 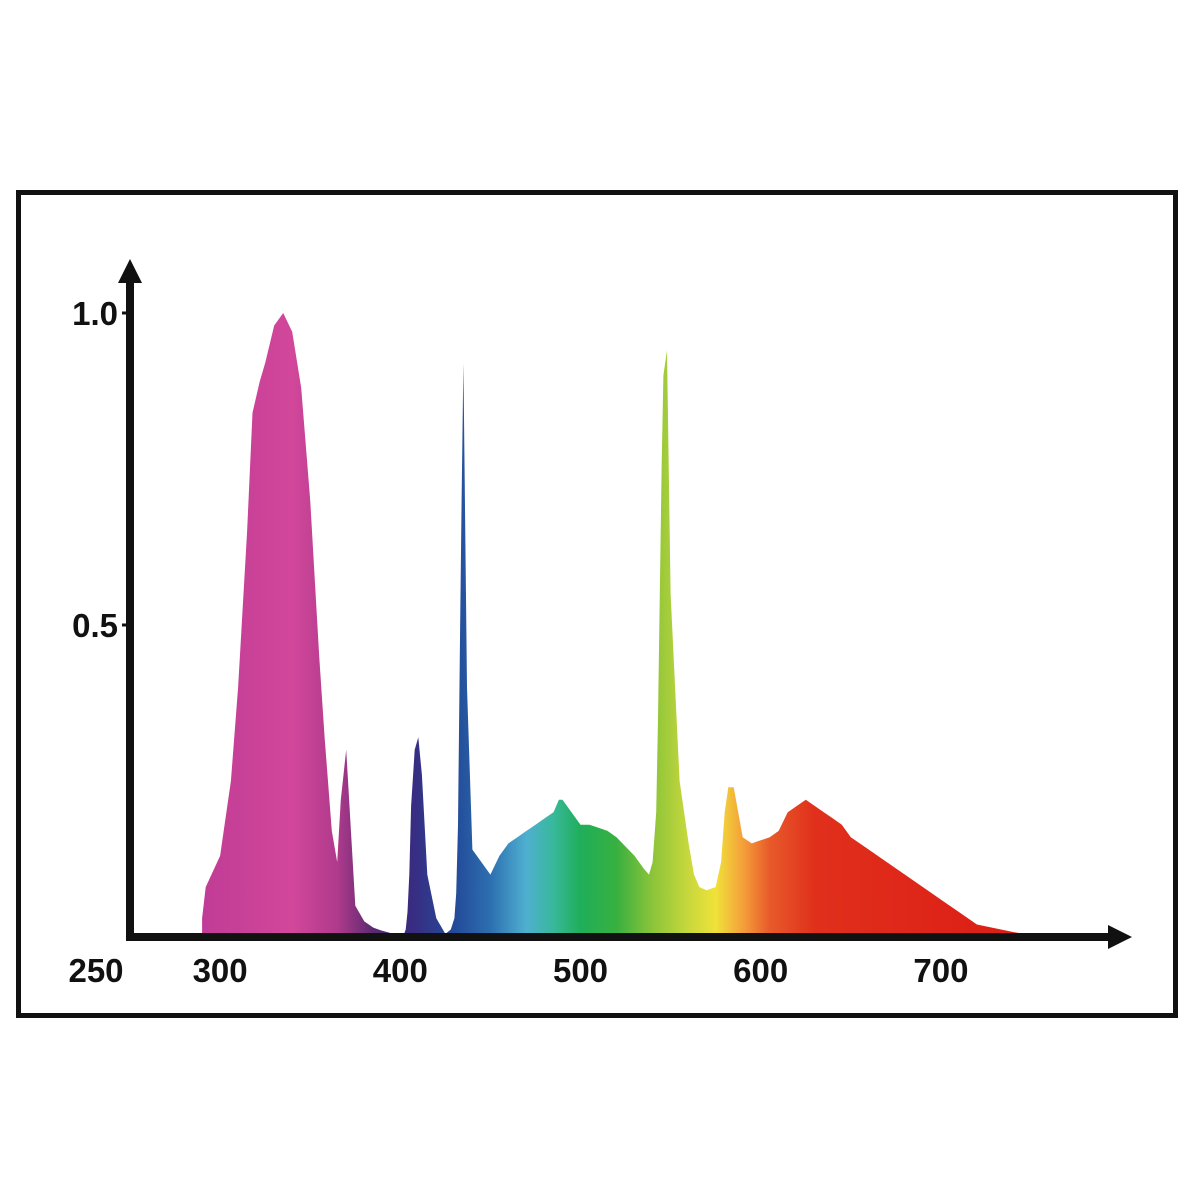 What do you see at coordinates (95, 625) in the screenshot?
I see `y-tick-label: 0.5` at bounding box center [95, 625].